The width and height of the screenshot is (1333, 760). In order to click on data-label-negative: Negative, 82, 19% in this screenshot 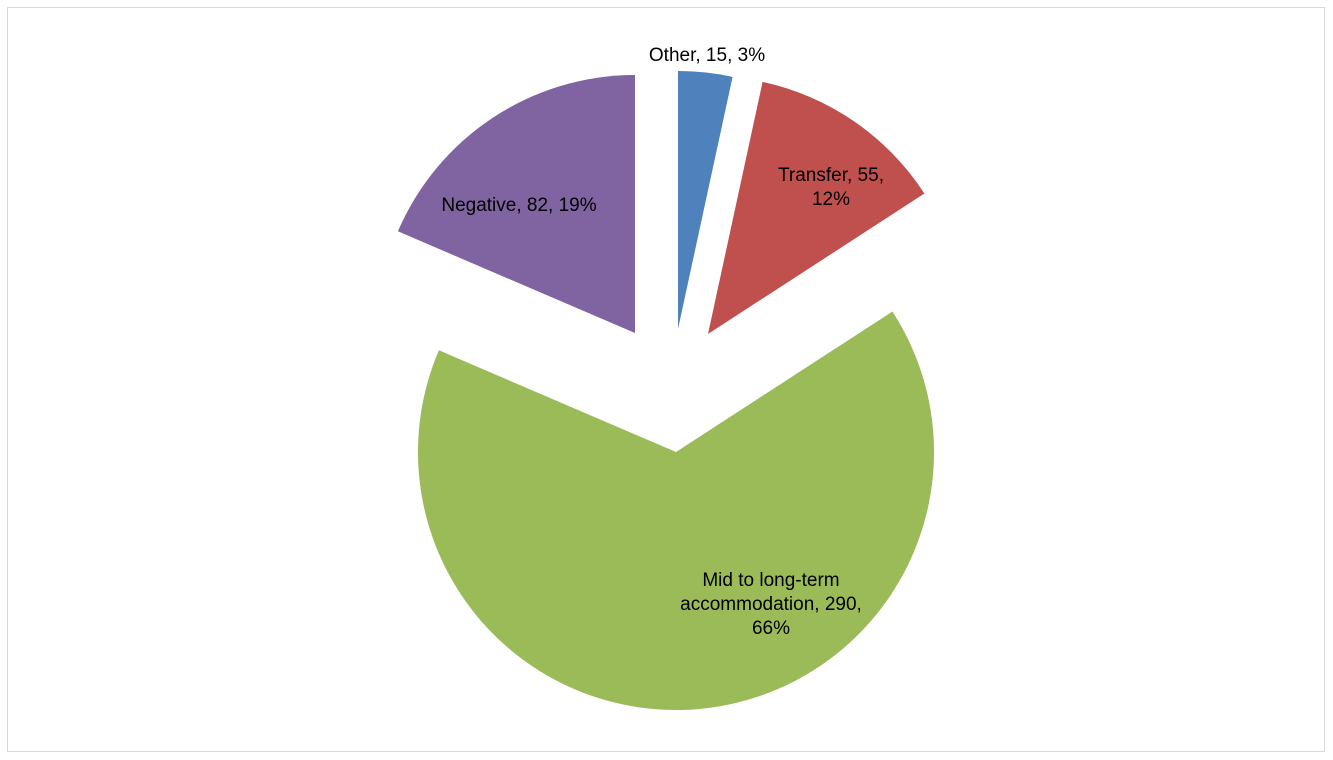, I will do `click(518, 205)`.